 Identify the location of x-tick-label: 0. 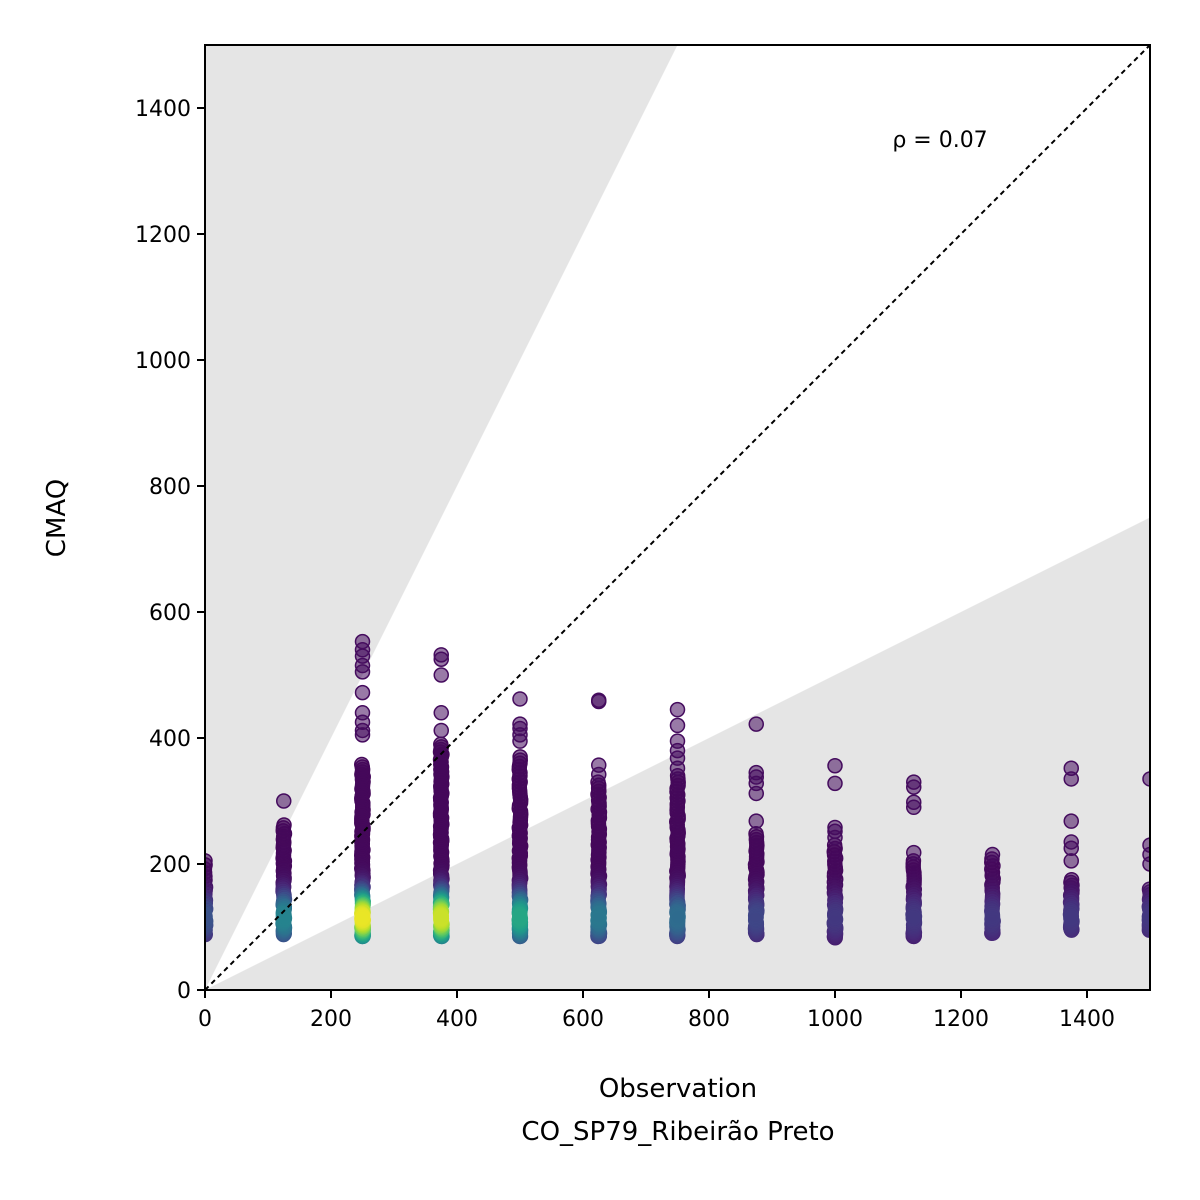
(205, 1019).